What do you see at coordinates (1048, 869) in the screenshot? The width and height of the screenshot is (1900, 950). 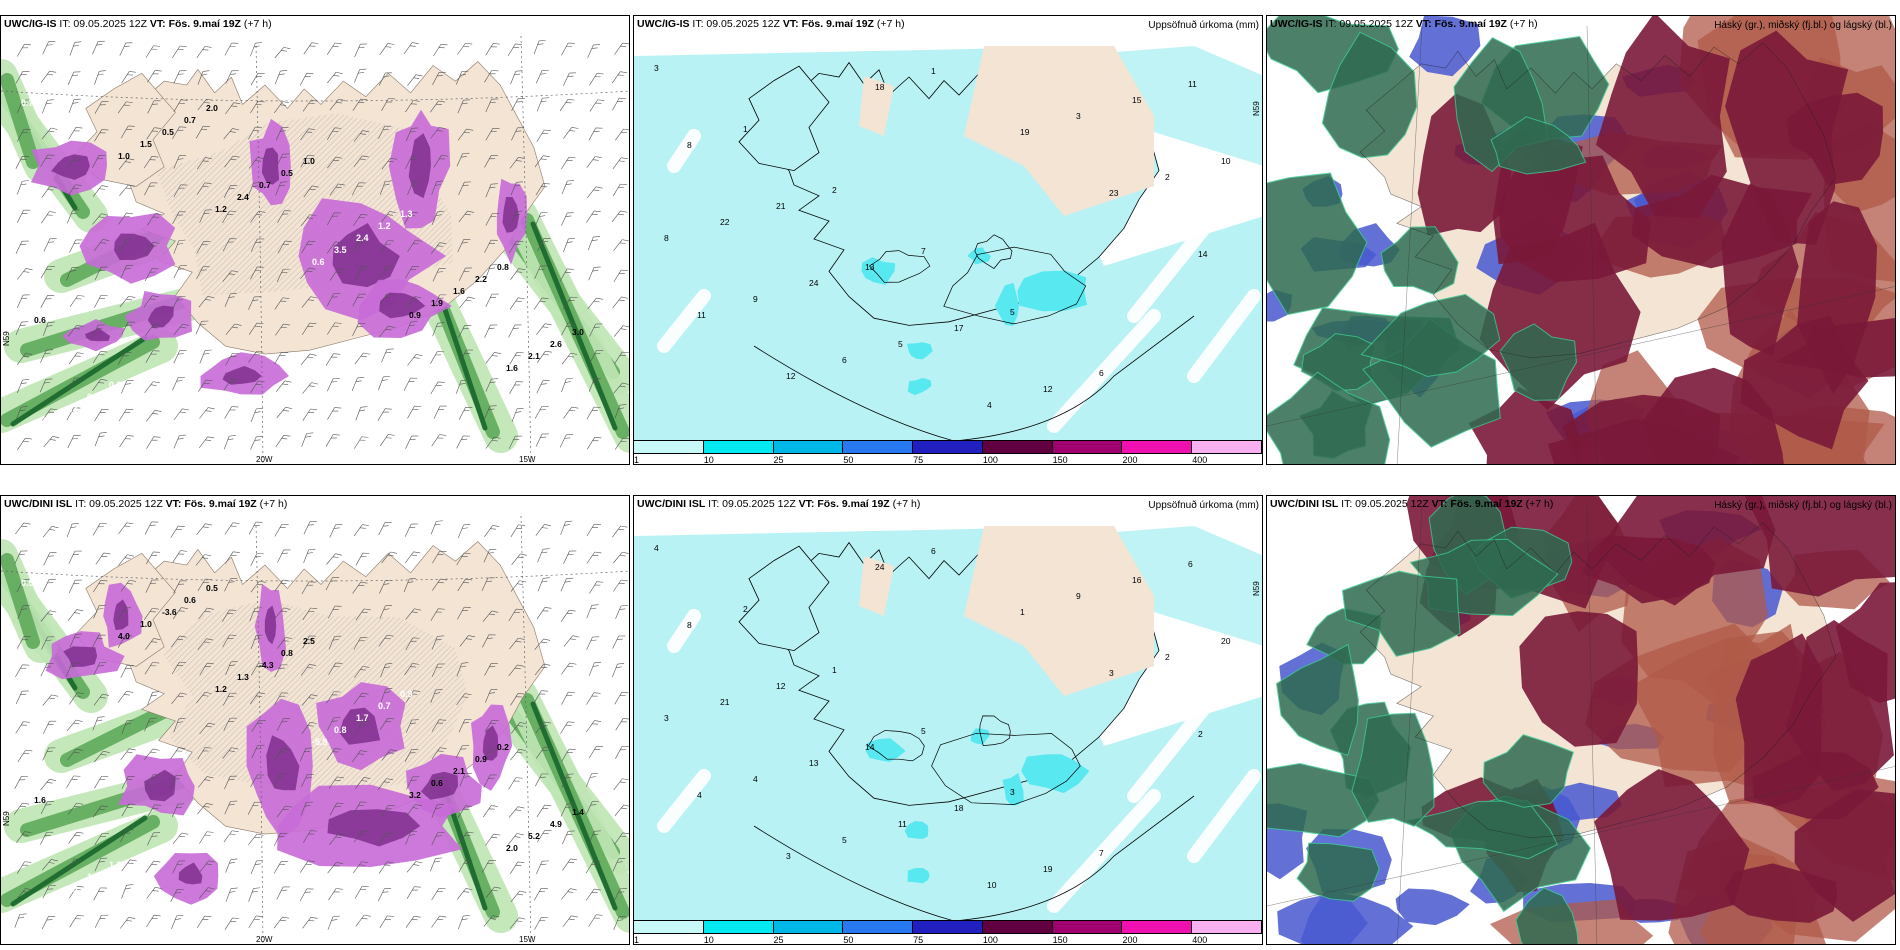 I see `precip-amount-label: 19` at bounding box center [1048, 869].